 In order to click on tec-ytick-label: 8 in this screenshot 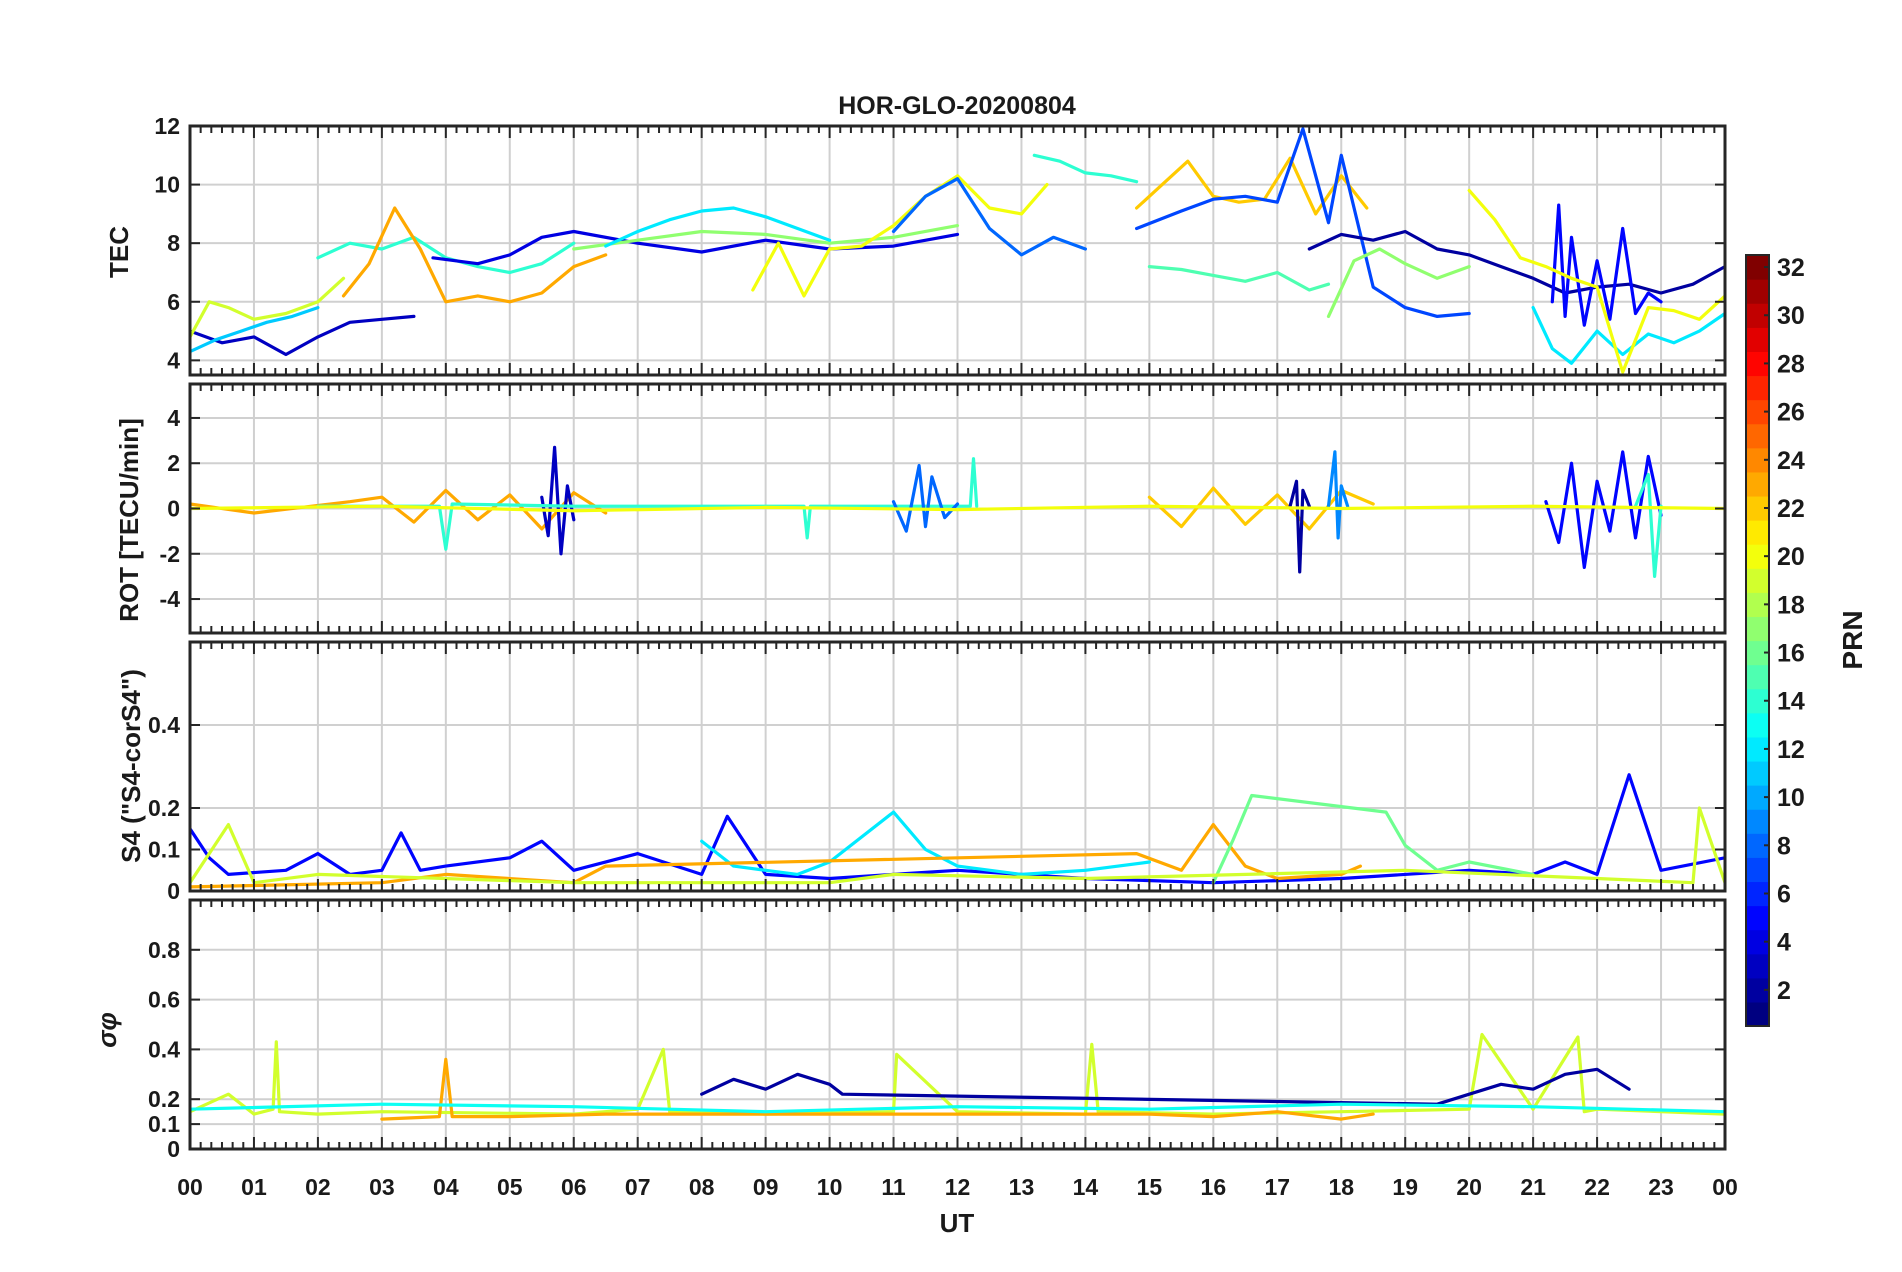, I will do `click(173, 243)`.